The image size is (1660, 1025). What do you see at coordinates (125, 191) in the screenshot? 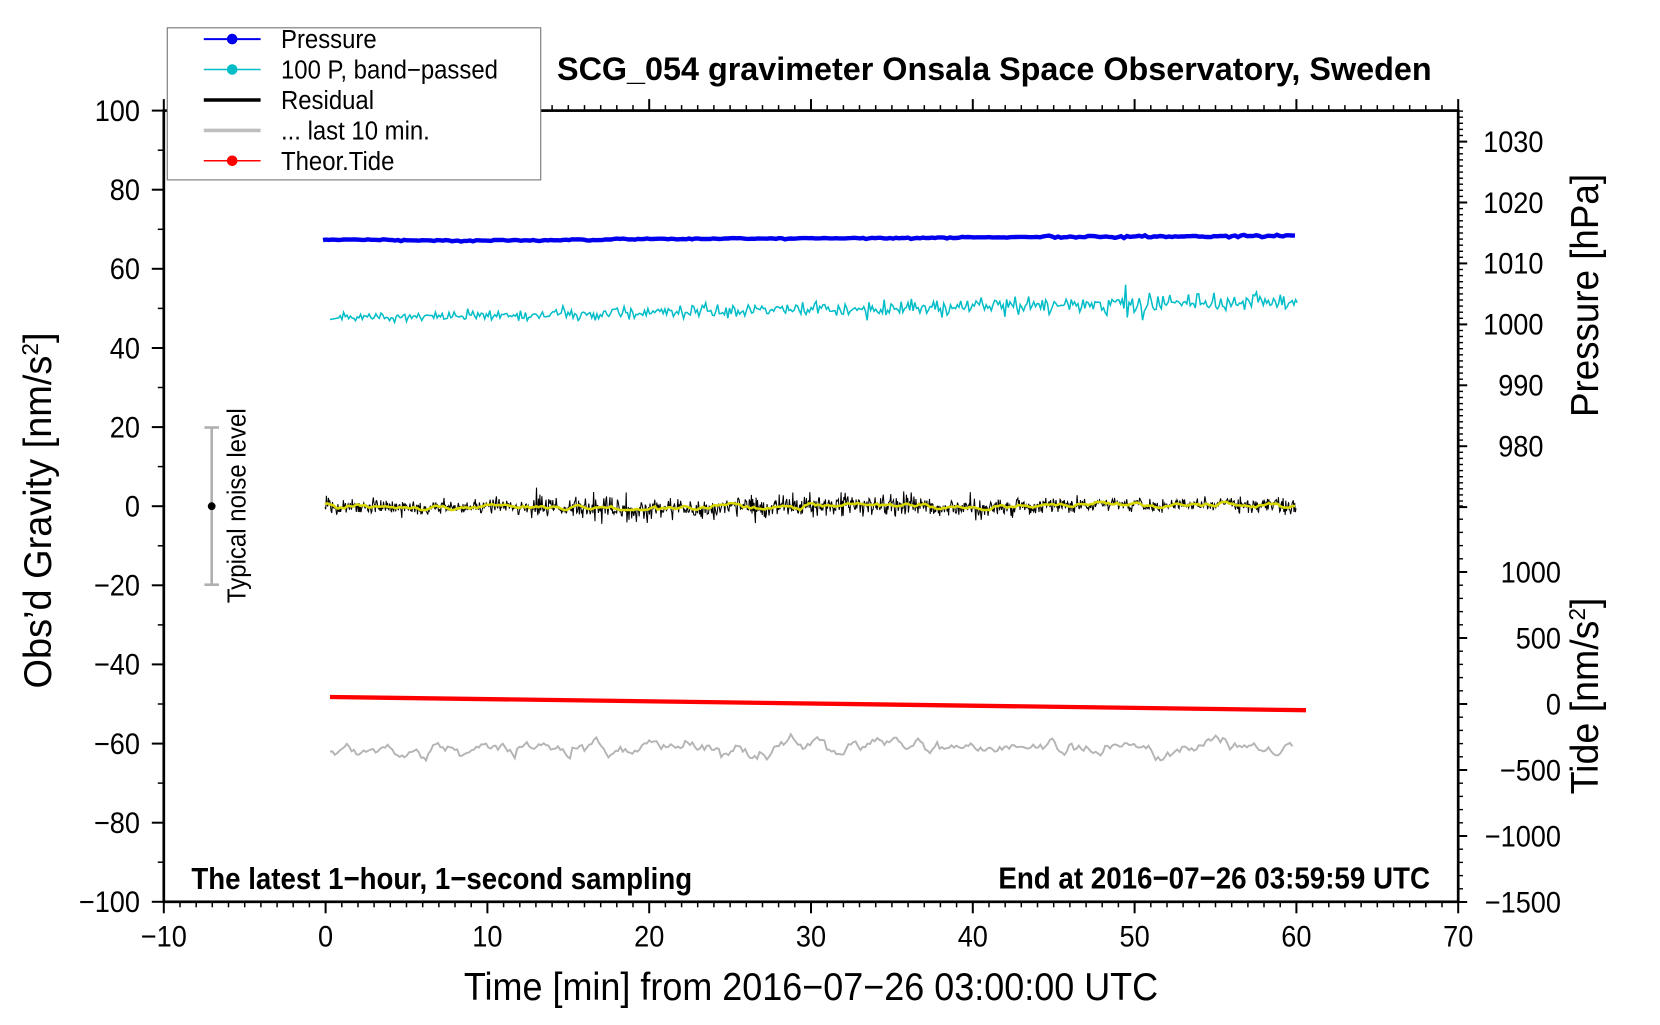
I see `svg-text: 80` at bounding box center [125, 191].